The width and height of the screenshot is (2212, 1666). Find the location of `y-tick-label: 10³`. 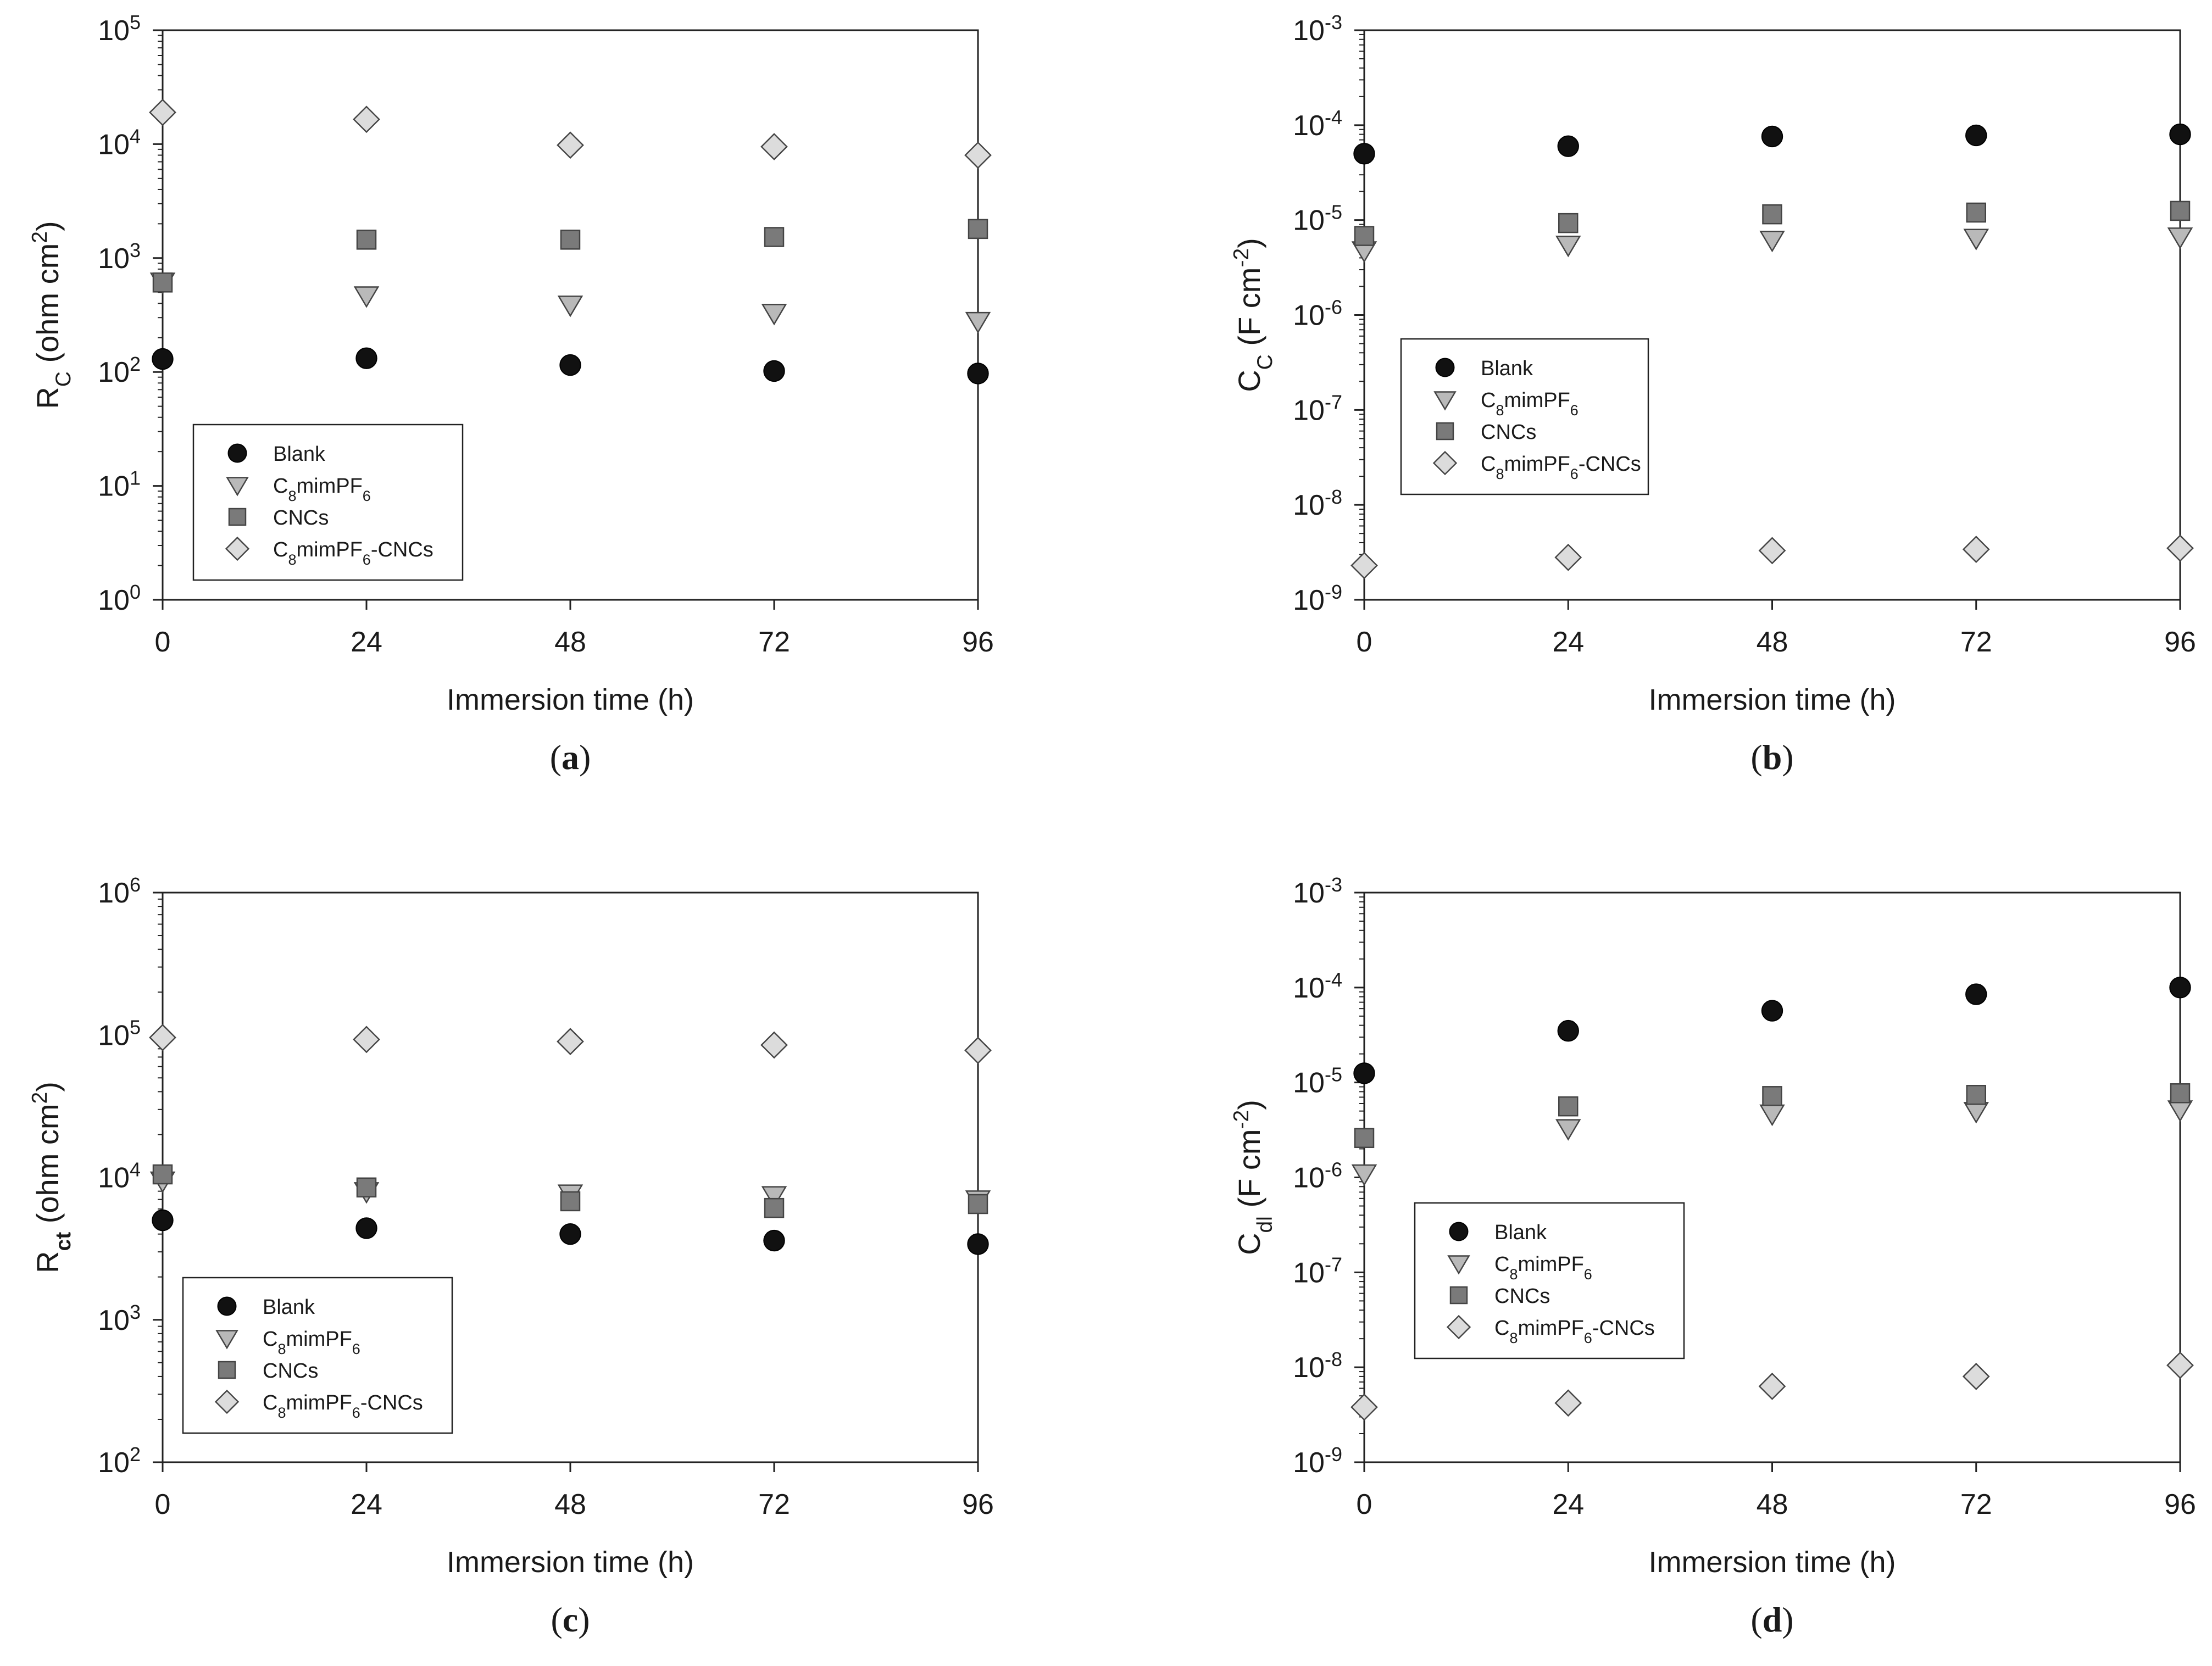

y-tick-label: 10³ is located at coordinates (119, 1318).